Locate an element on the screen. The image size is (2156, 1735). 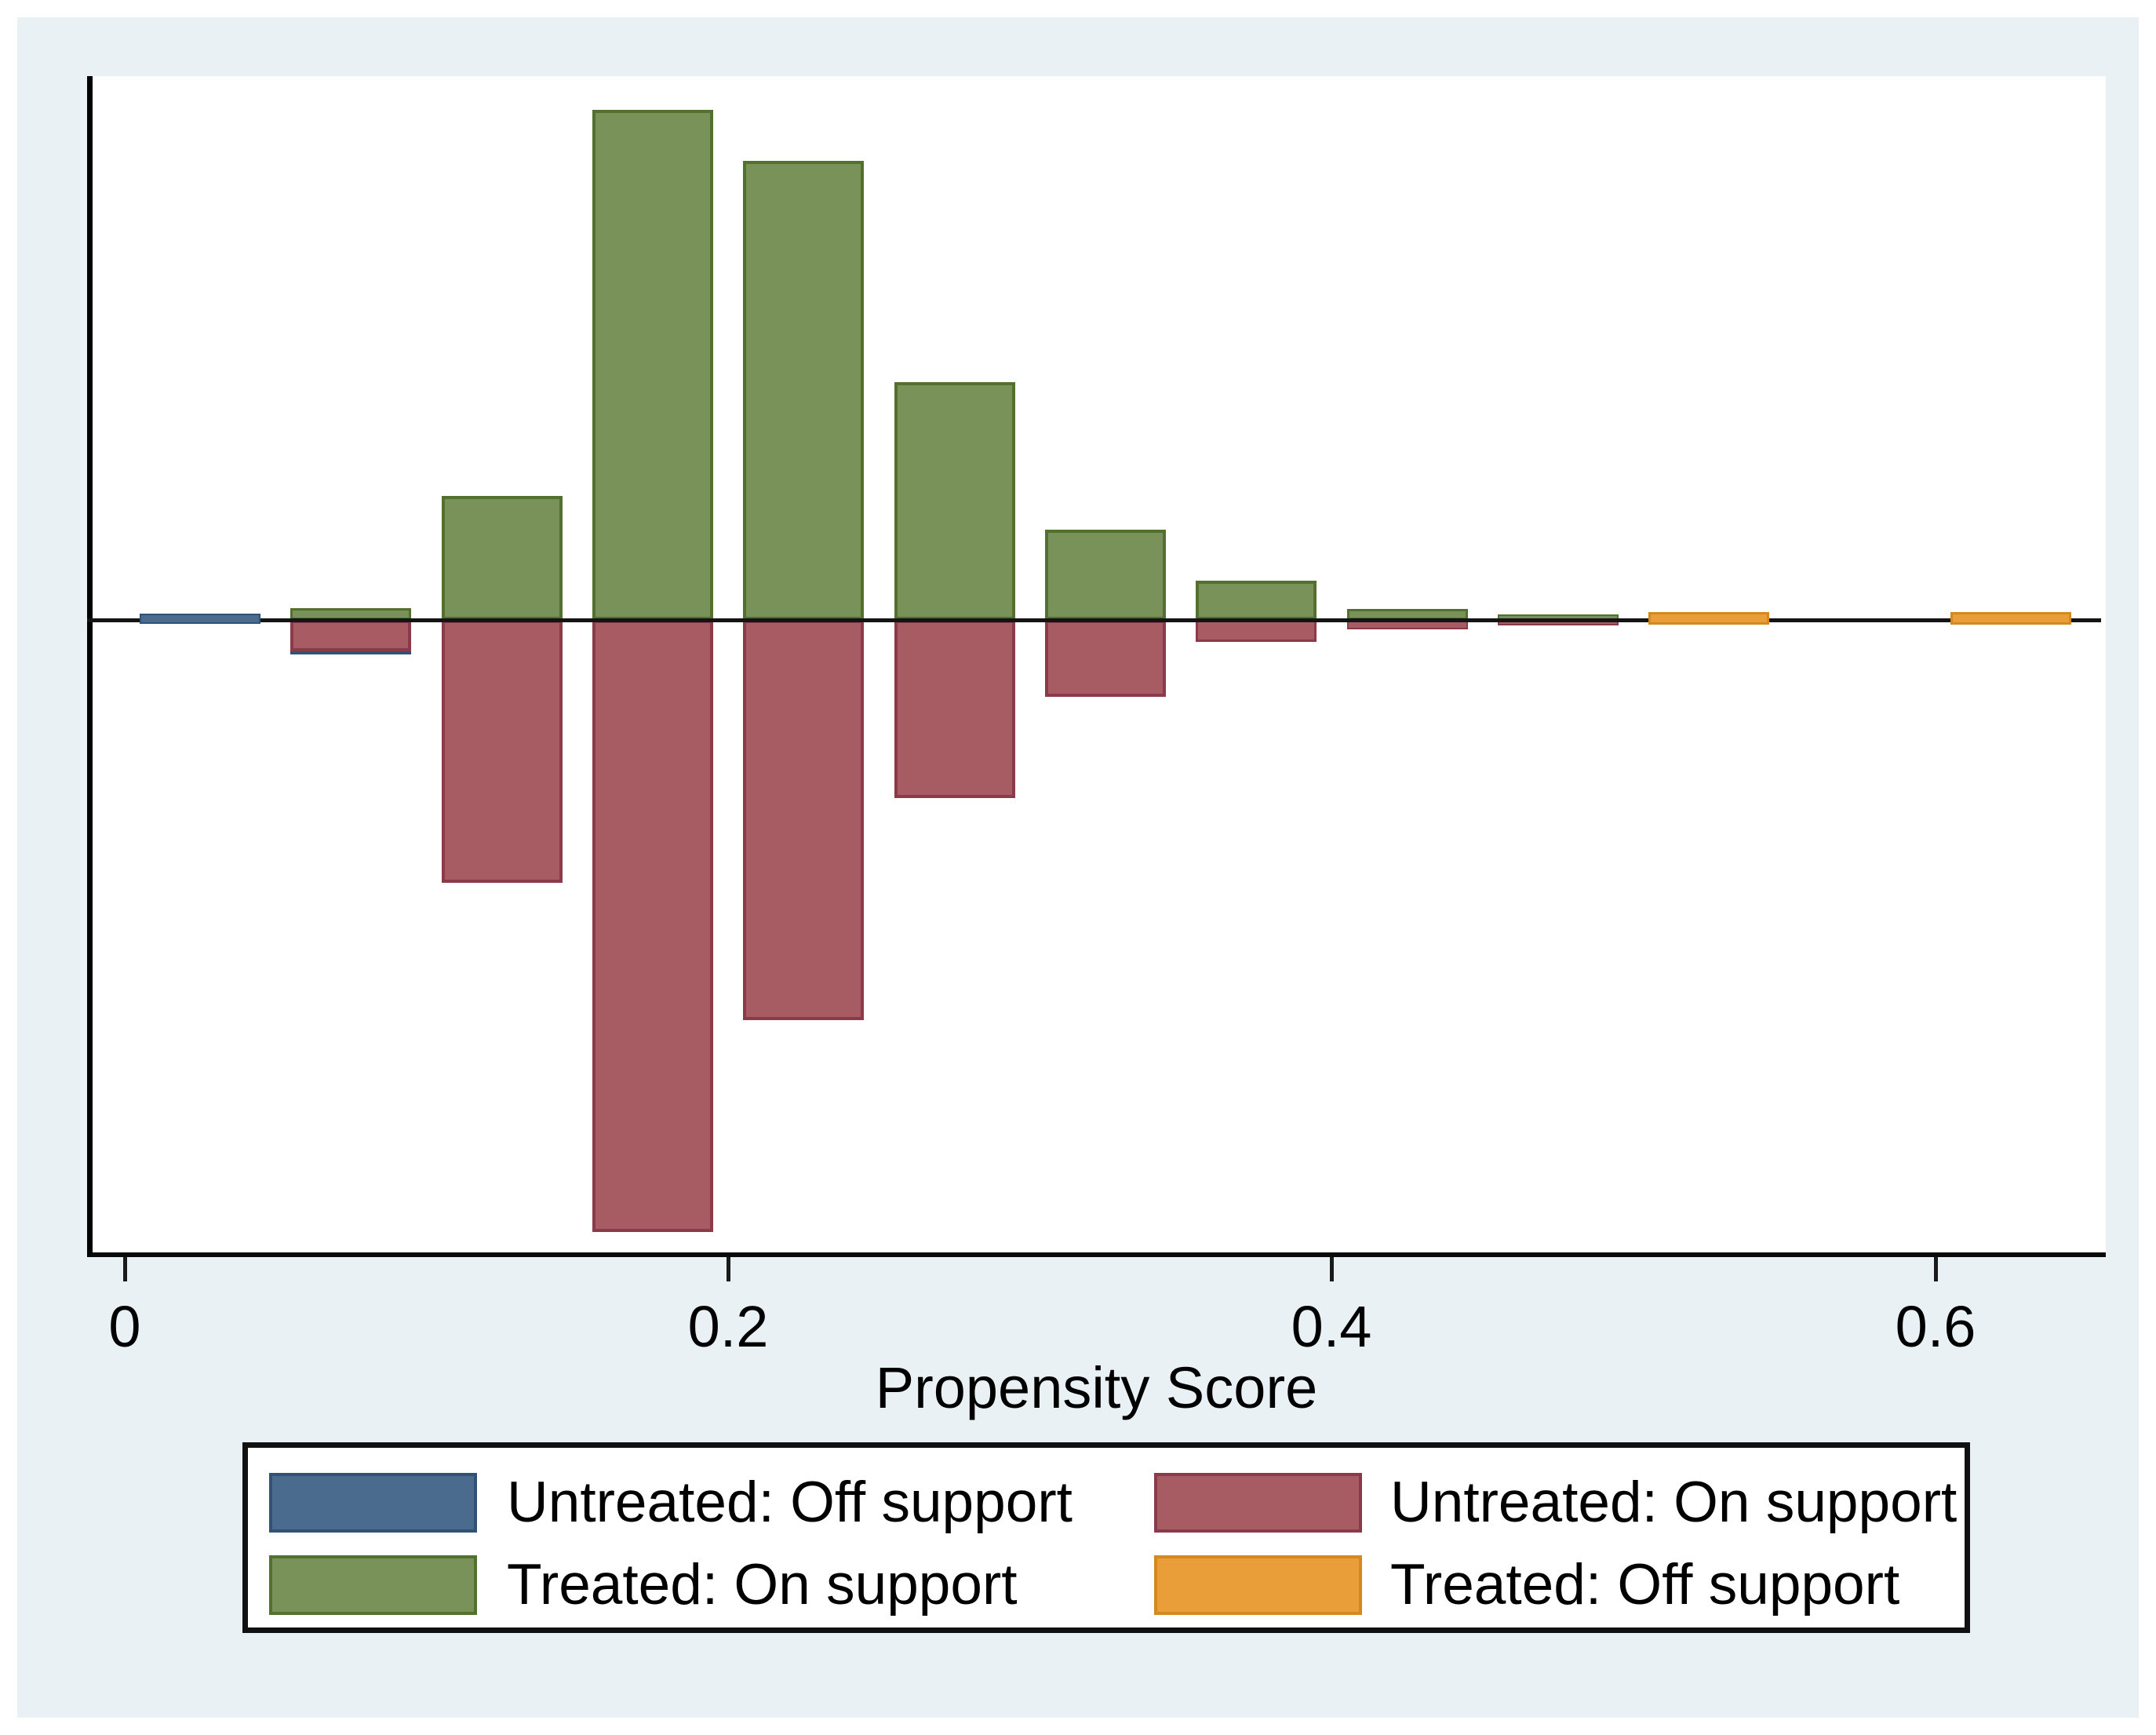
legend-label-untreated-off-support: Untreated: Off support is located at coordinates (790, 1502).